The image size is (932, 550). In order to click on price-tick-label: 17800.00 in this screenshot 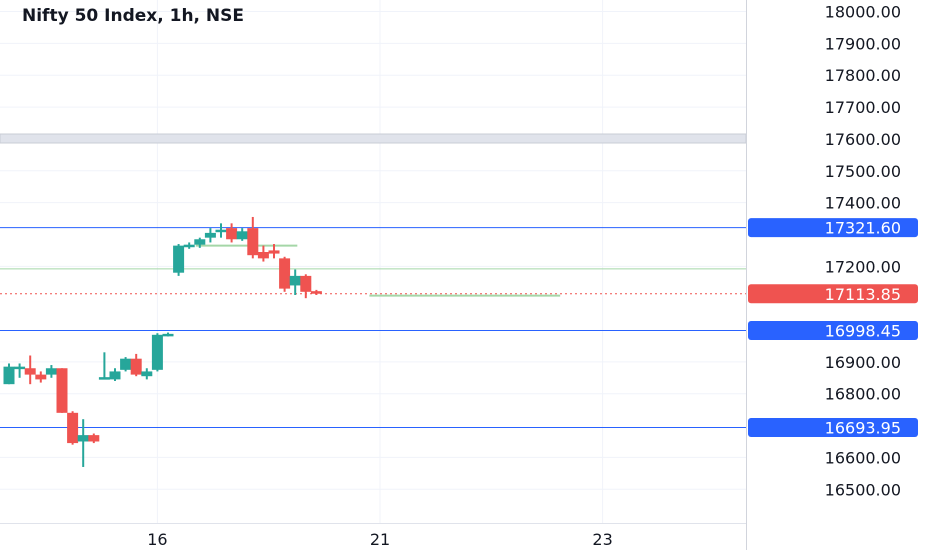, I will do `click(863, 75)`.